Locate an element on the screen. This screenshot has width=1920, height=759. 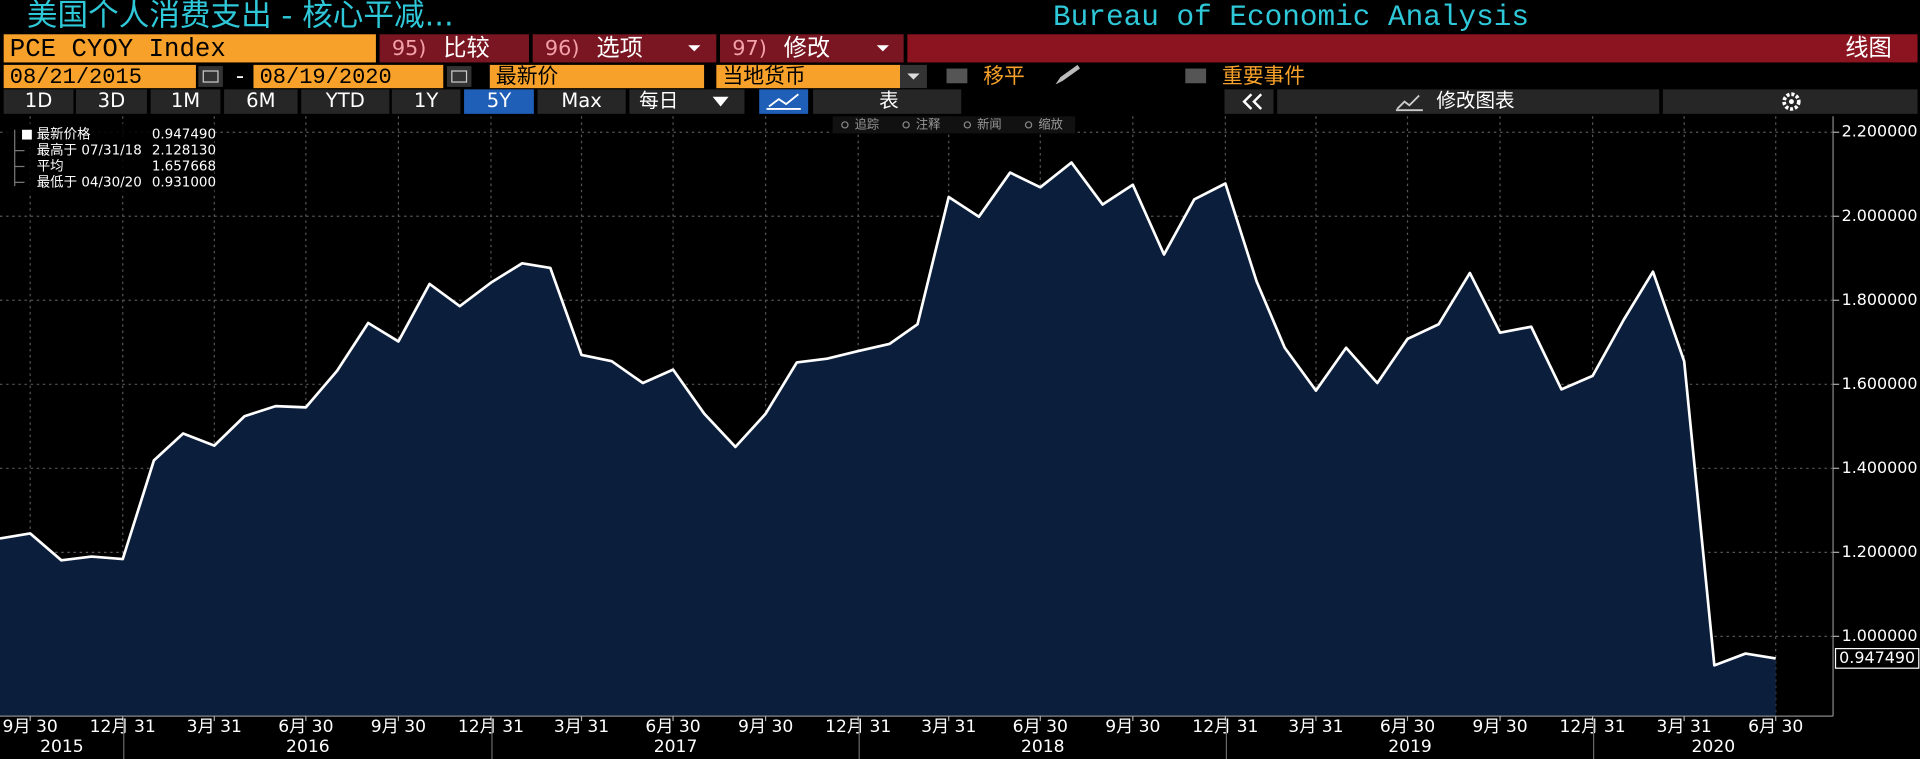
x-year-label: 2019 is located at coordinates (1410, 747).